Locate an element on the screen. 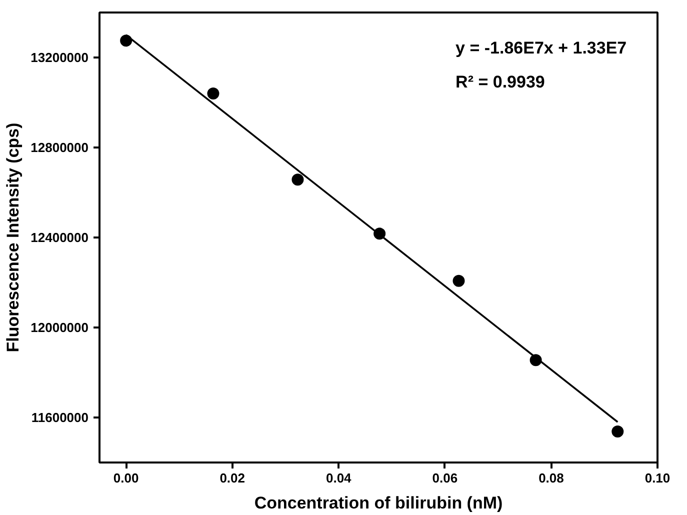 The height and width of the screenshot is (515, 687). y-tick-label: 11600000 is located at coordinates (59, 417).